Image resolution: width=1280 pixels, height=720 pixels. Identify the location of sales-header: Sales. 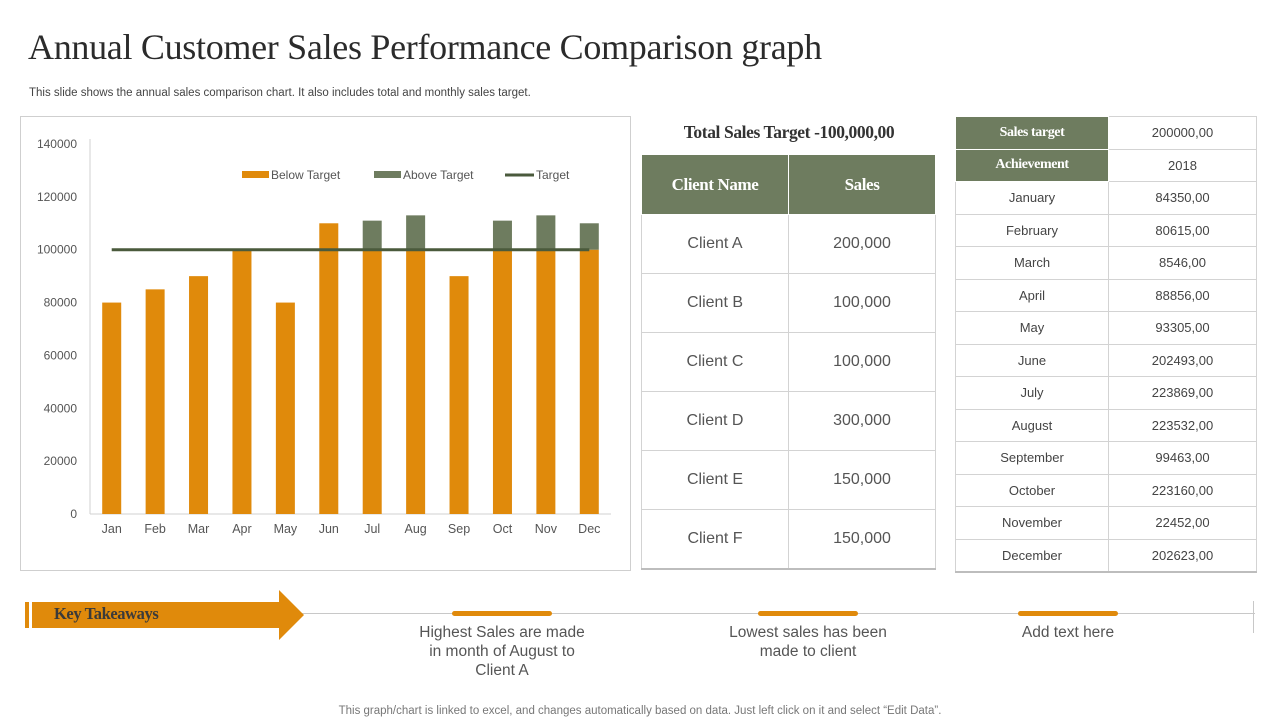
(862, 184).